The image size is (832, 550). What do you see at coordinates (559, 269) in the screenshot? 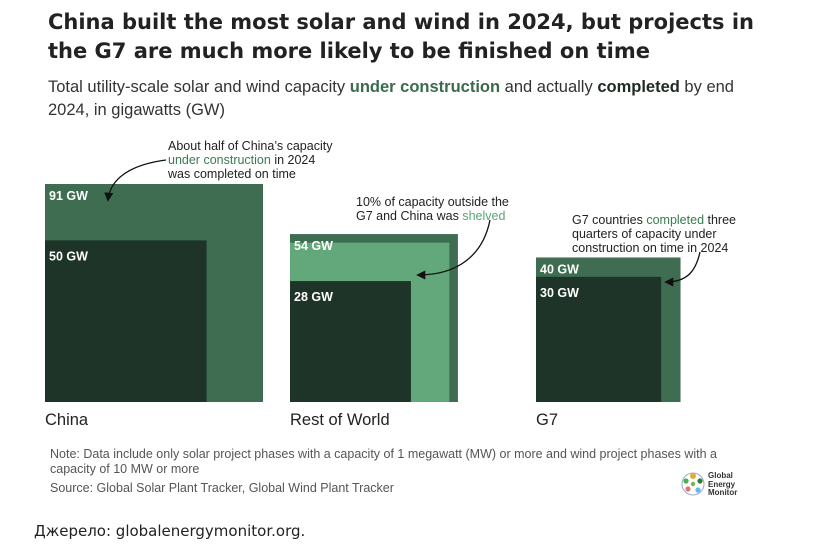
I see `g7-under-construction-label: 40 GW` at bounding box center [559, 269].